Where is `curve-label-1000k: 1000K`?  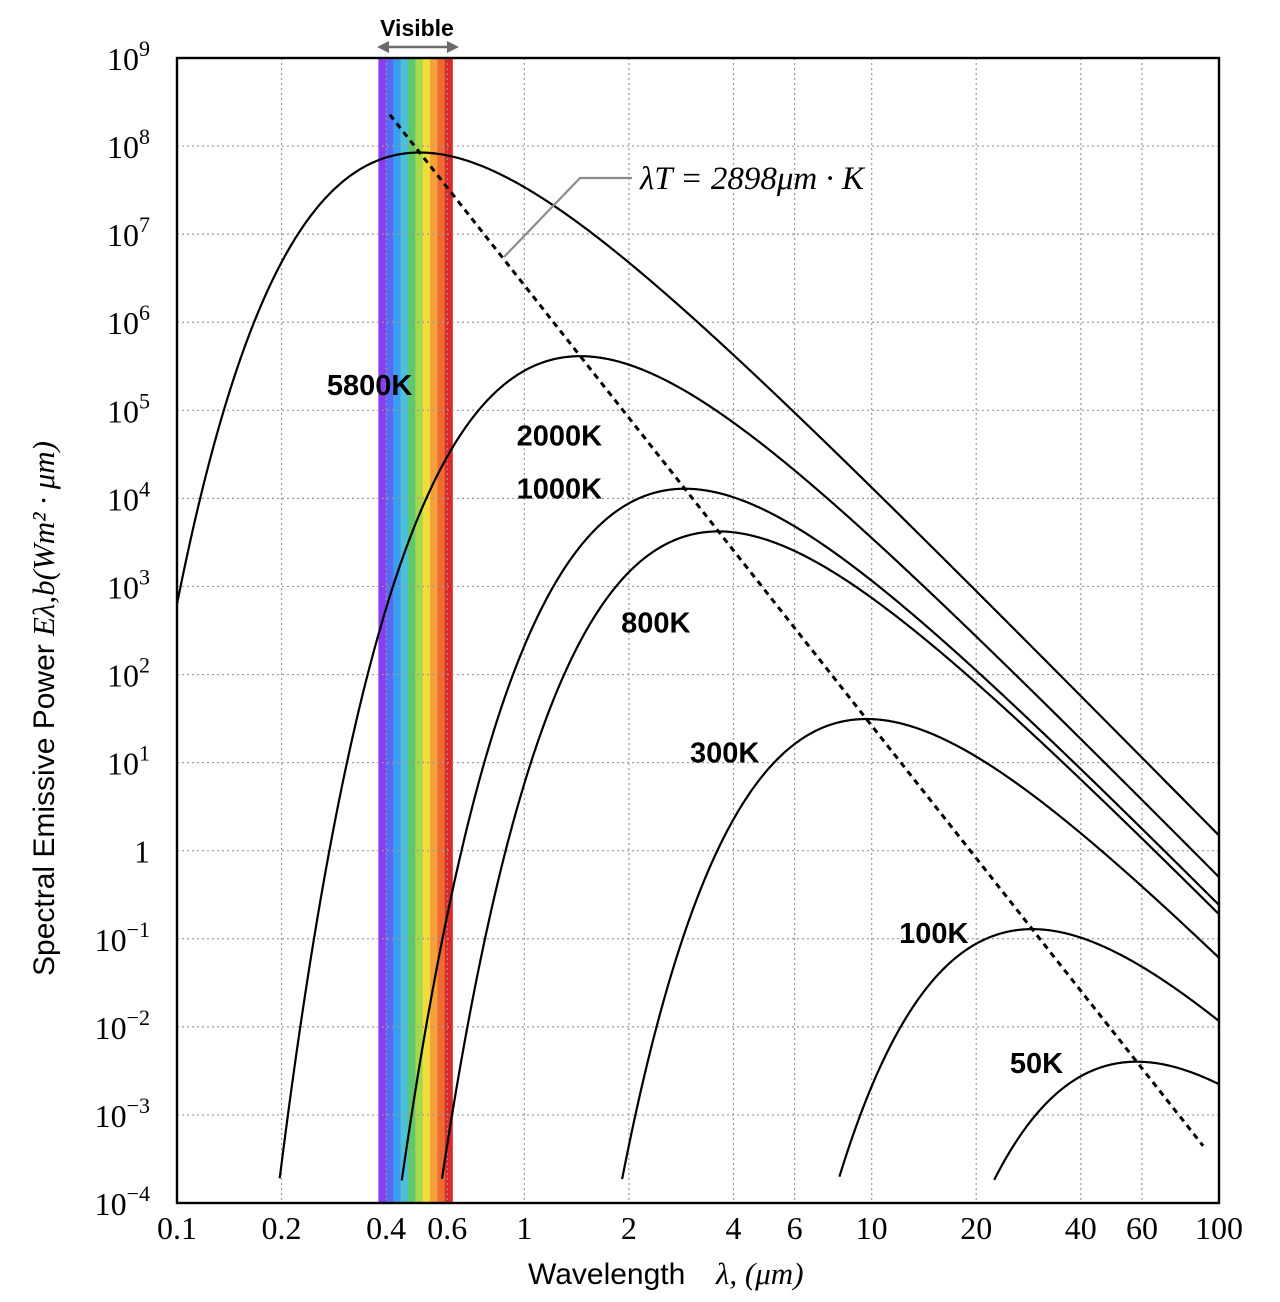 curve-label-1000k: 1000K is located at coordinates (560, 489).